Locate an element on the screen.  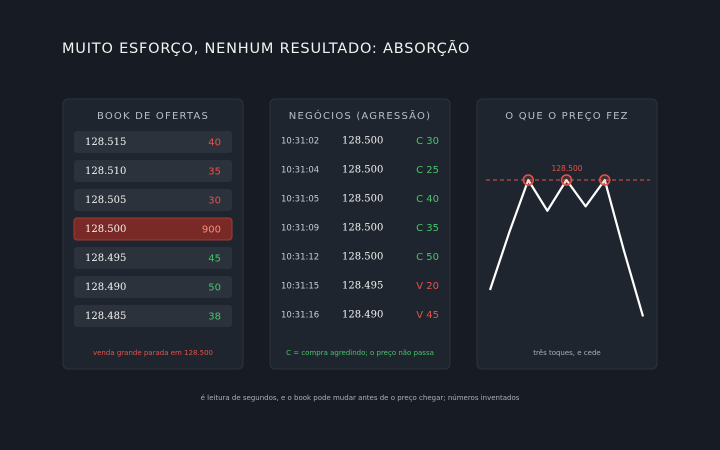
trade-aggr: C 25 is located at coordinates (427, 170).